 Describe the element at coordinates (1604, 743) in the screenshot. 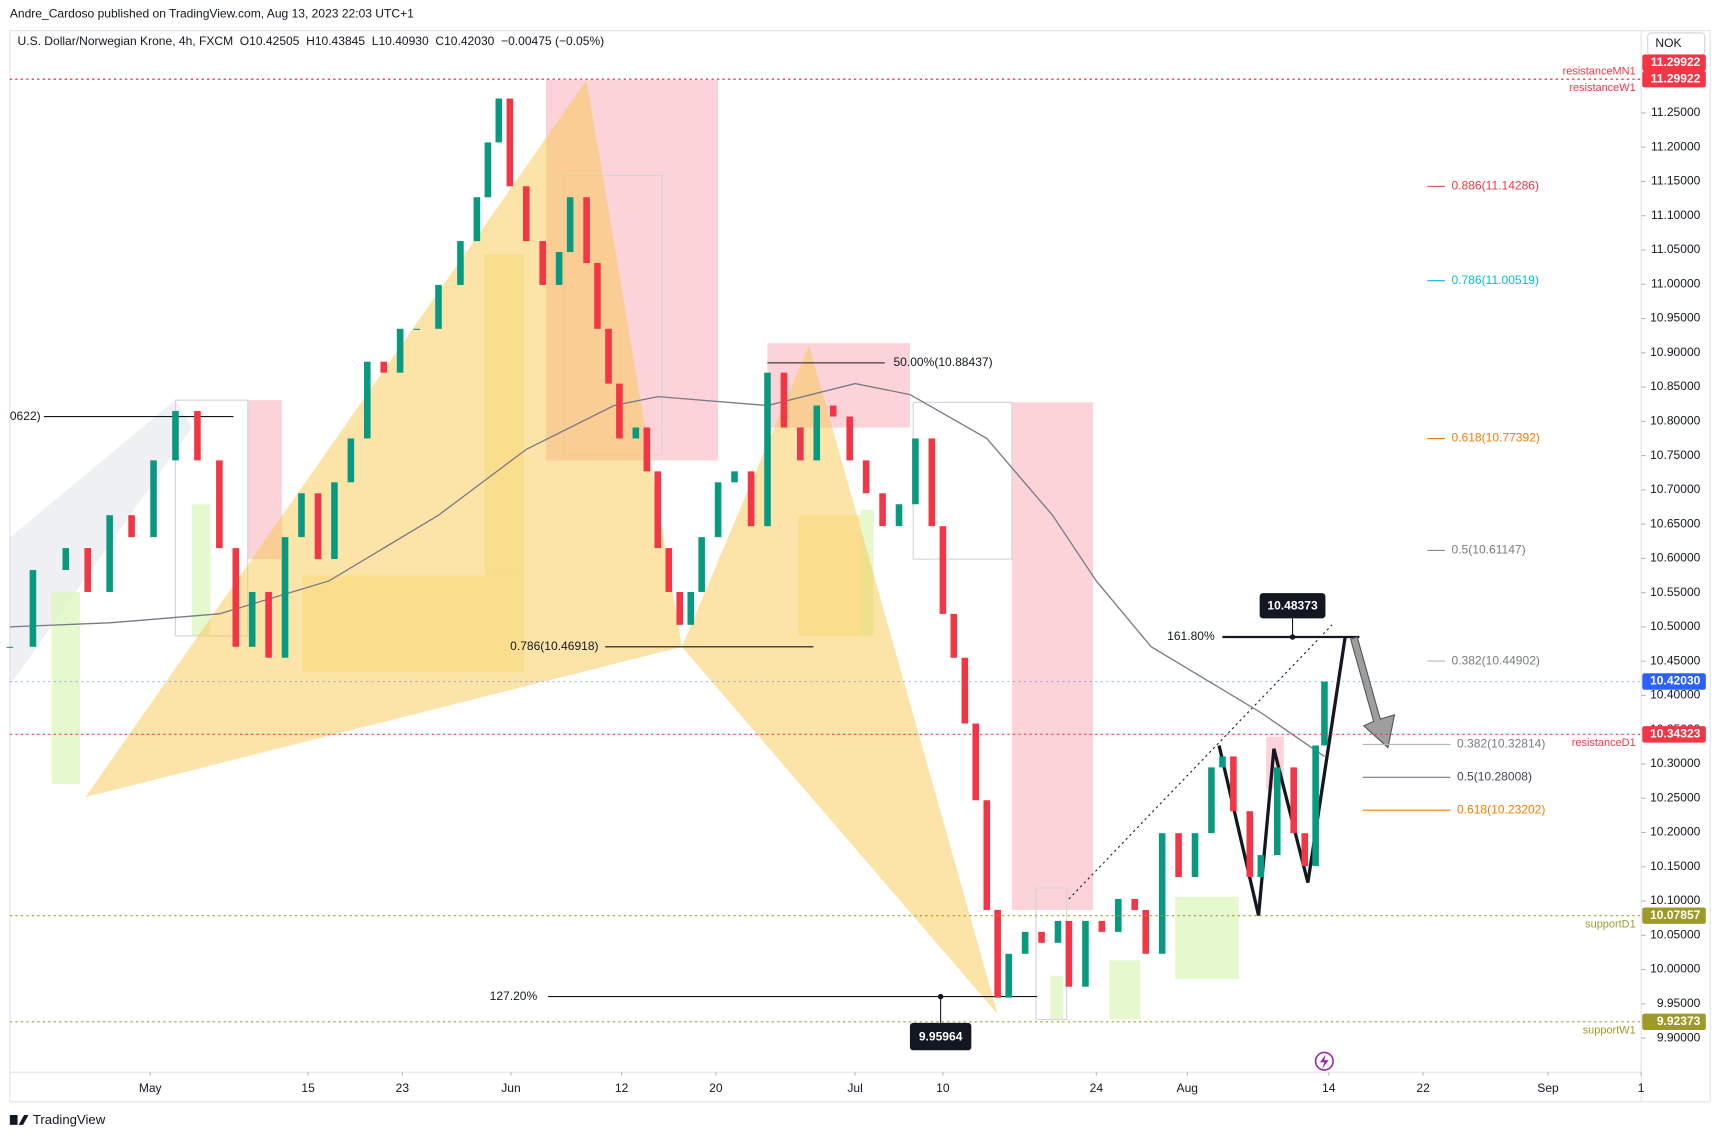

I see `price-level-name: resistanceD1` at that location.